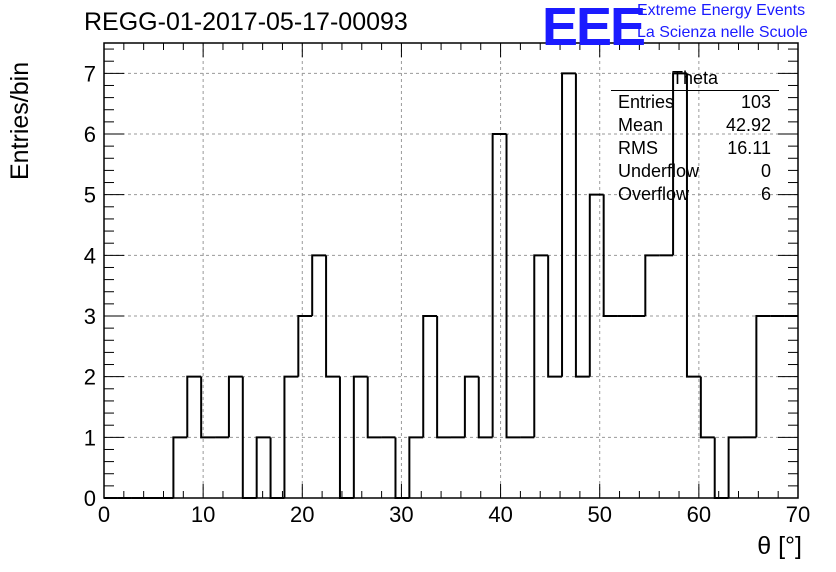 This screenshot has width=836, height=572. I want to click on stats-label: Mean, so click(641, 125).